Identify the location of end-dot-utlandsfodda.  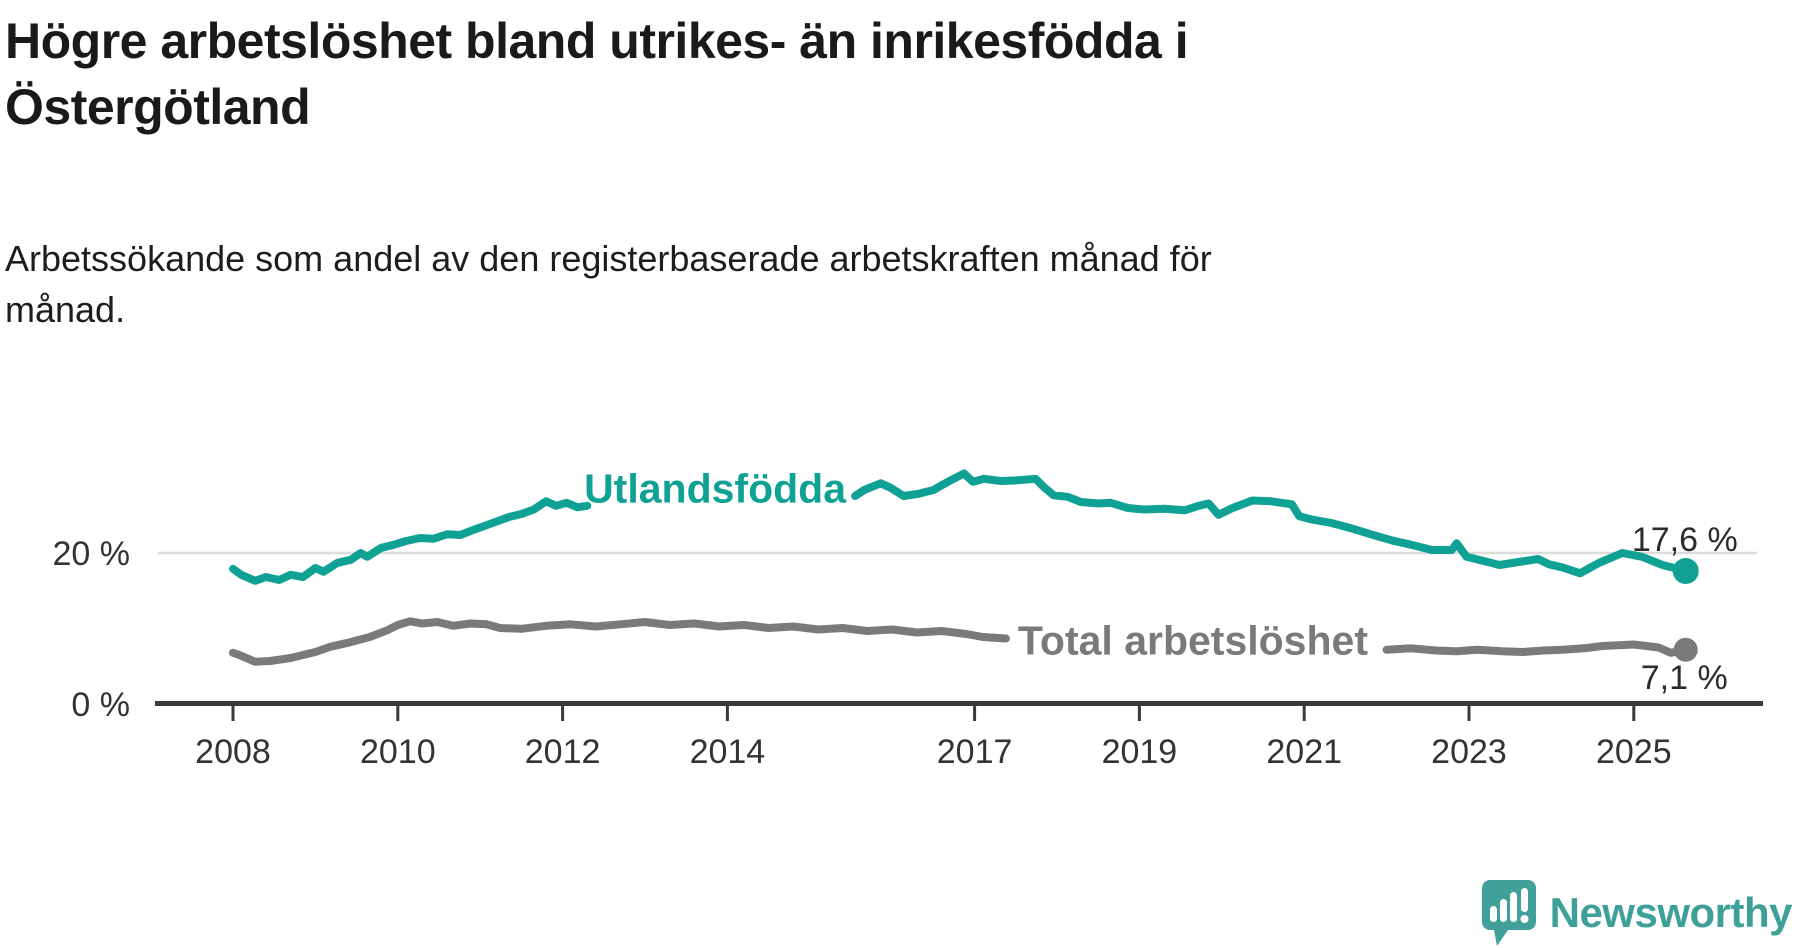
(1685, 571).